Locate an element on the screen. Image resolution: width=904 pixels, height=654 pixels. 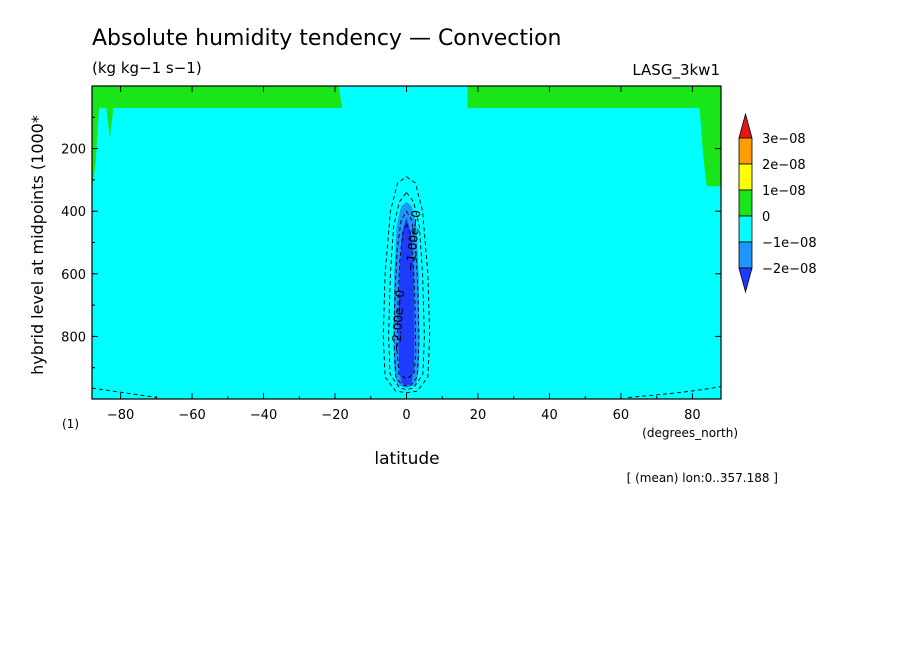
region-green-top-layer is located at coordinates (406, 138).